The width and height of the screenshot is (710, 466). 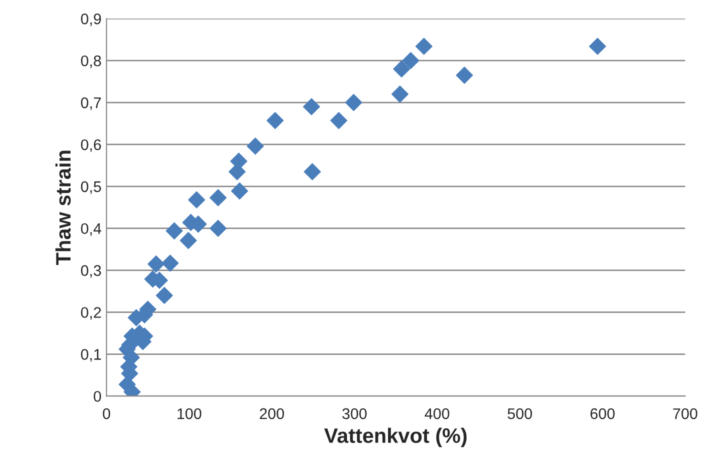 What do you see at coordinates (91, 271) in the screenshot?
I see `y-tick-label: 0,3` at bounding box center [91, 271].